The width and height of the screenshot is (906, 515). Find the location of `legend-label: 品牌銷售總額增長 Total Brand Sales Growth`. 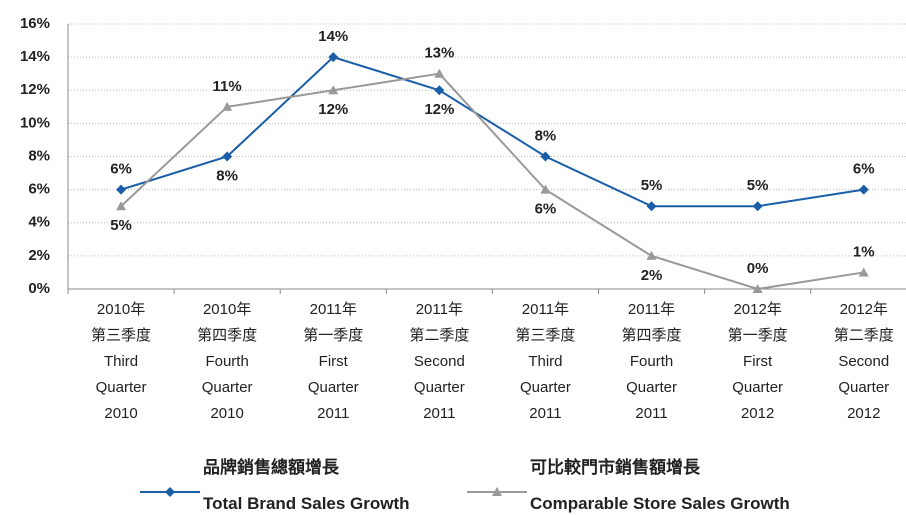

legend-label: 品牌銷售總額增長 Total Brand Sales Growth is located at coordinates (306, 485).